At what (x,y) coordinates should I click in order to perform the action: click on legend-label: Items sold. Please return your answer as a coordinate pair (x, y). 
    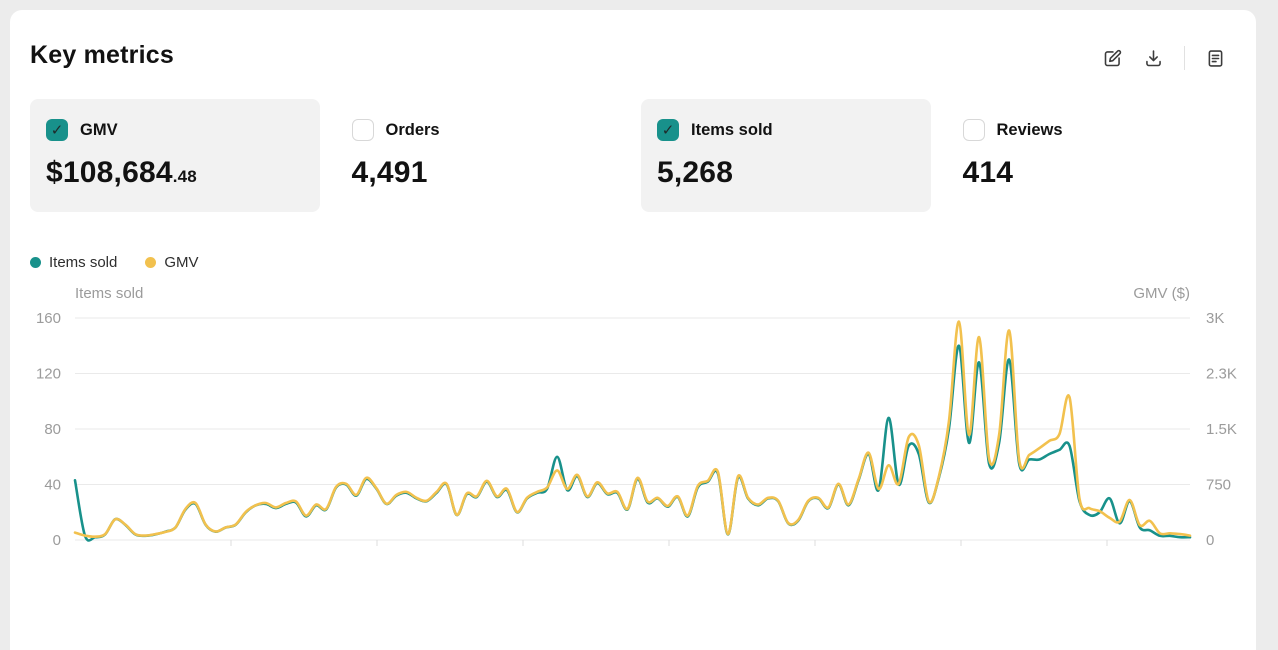
    Looking at the image, I should click on (83, 262).